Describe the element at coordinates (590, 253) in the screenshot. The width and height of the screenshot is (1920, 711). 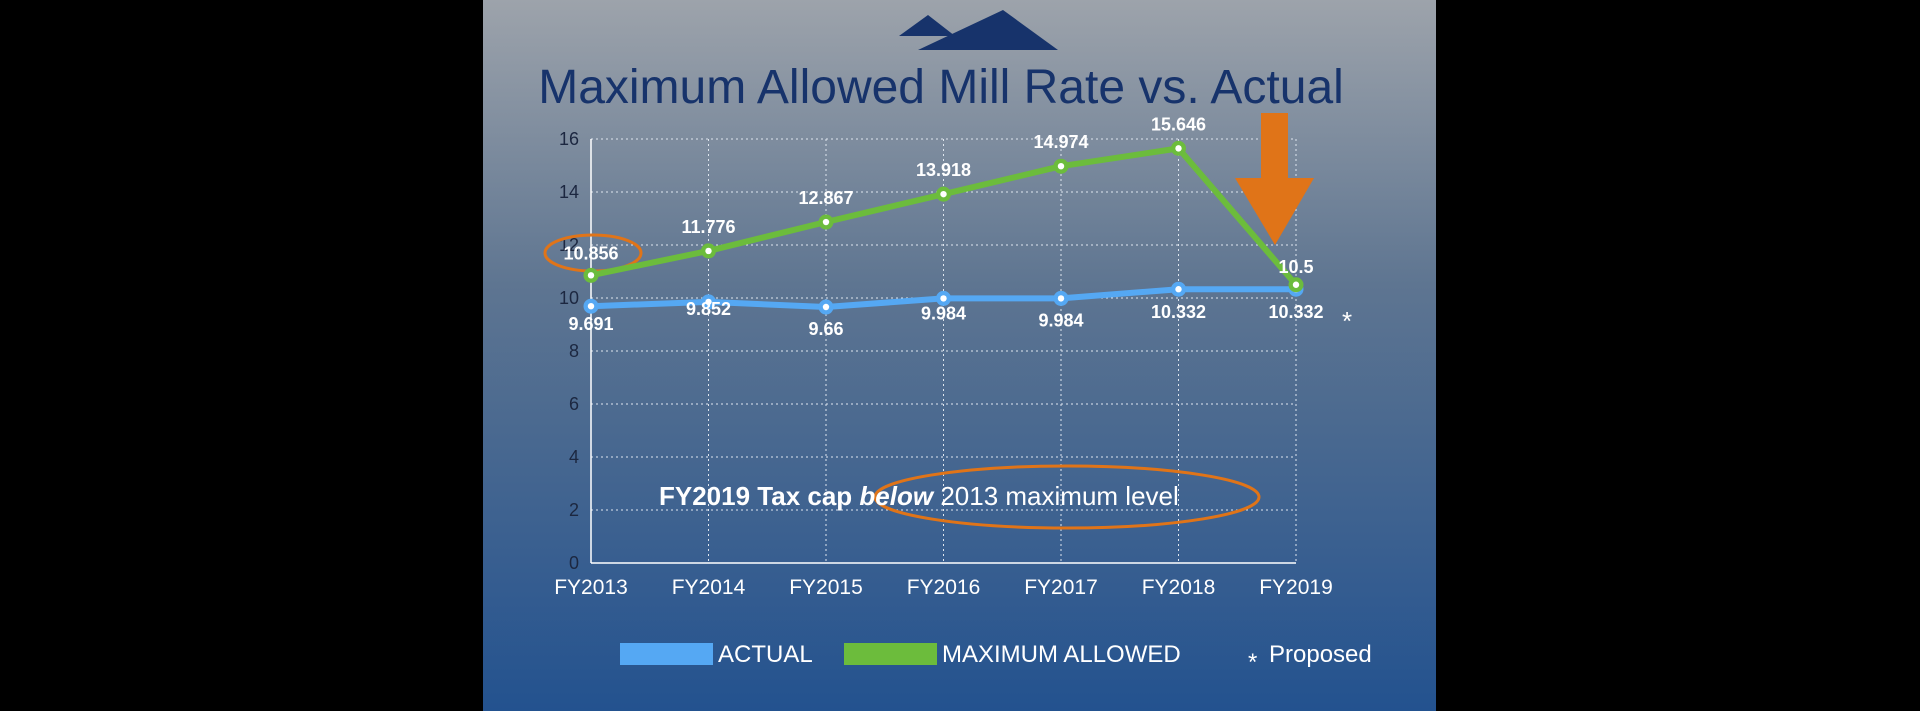
I see `data-label-maximum: 10.856` at that location.